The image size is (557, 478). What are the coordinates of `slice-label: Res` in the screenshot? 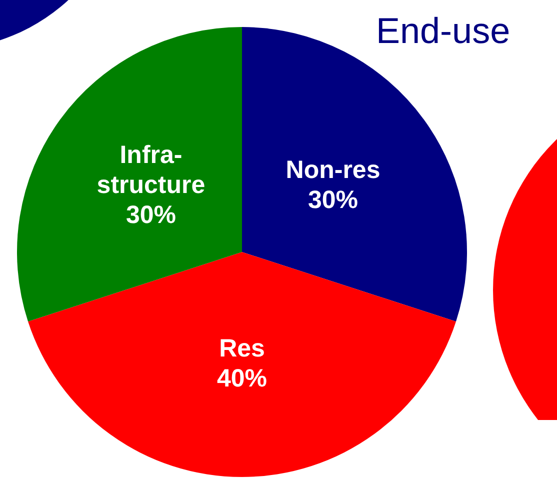 It's located at (242, 348).